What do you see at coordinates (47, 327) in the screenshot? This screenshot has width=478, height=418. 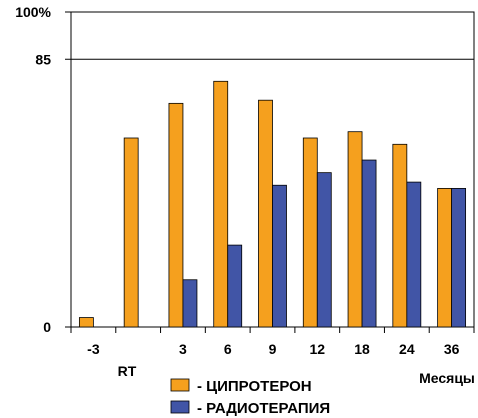 I see `y-tick-label: 0` at bounding box center [47, 327].